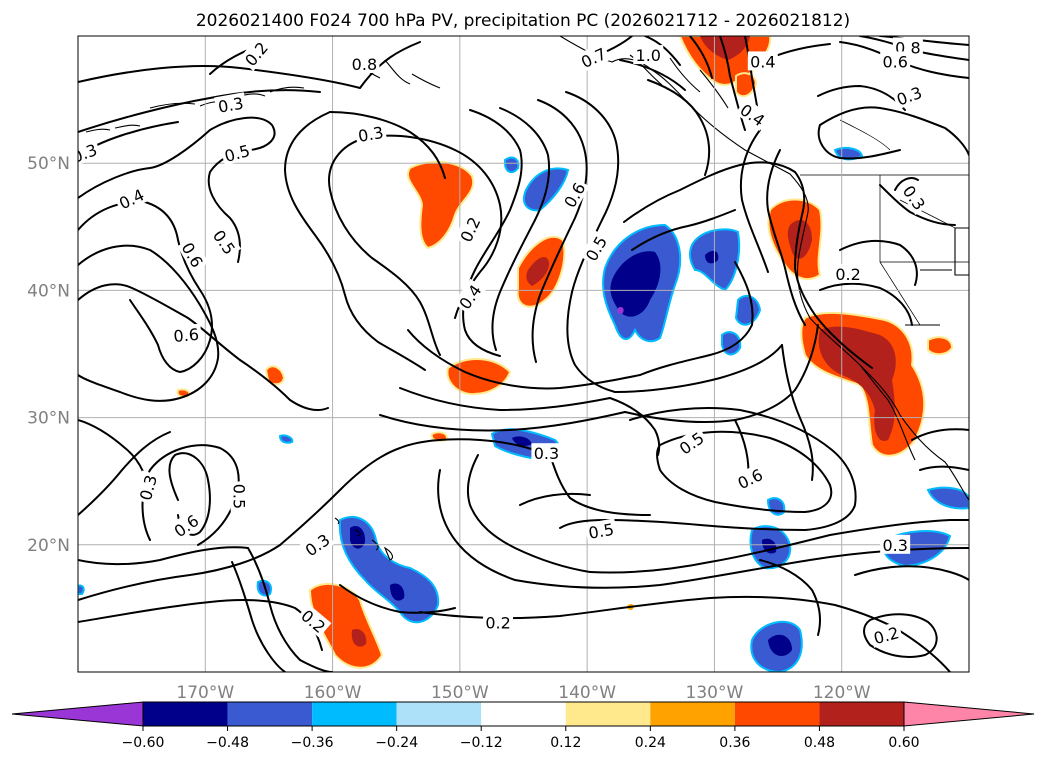  Describe the element at coordinates (460, 693) in the screenshot. I see `lon-tick-label: 150°W` at that location.